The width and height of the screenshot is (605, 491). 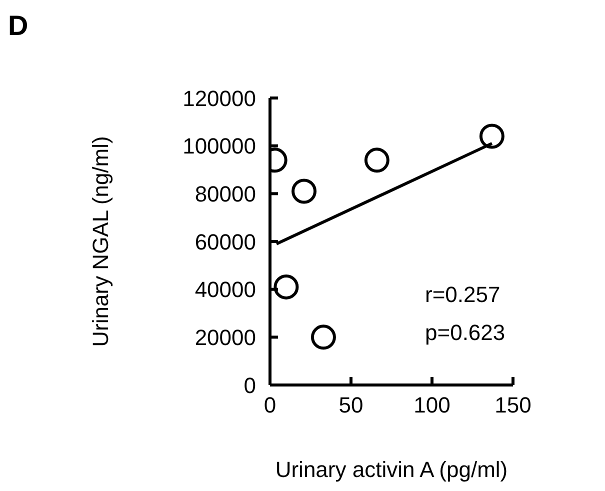 What do you see at coordinates (391, 469) in the screenshot?
I see `x-axis-title: Urinary activin A (pg/ml)` at bounding box center [391, 469].